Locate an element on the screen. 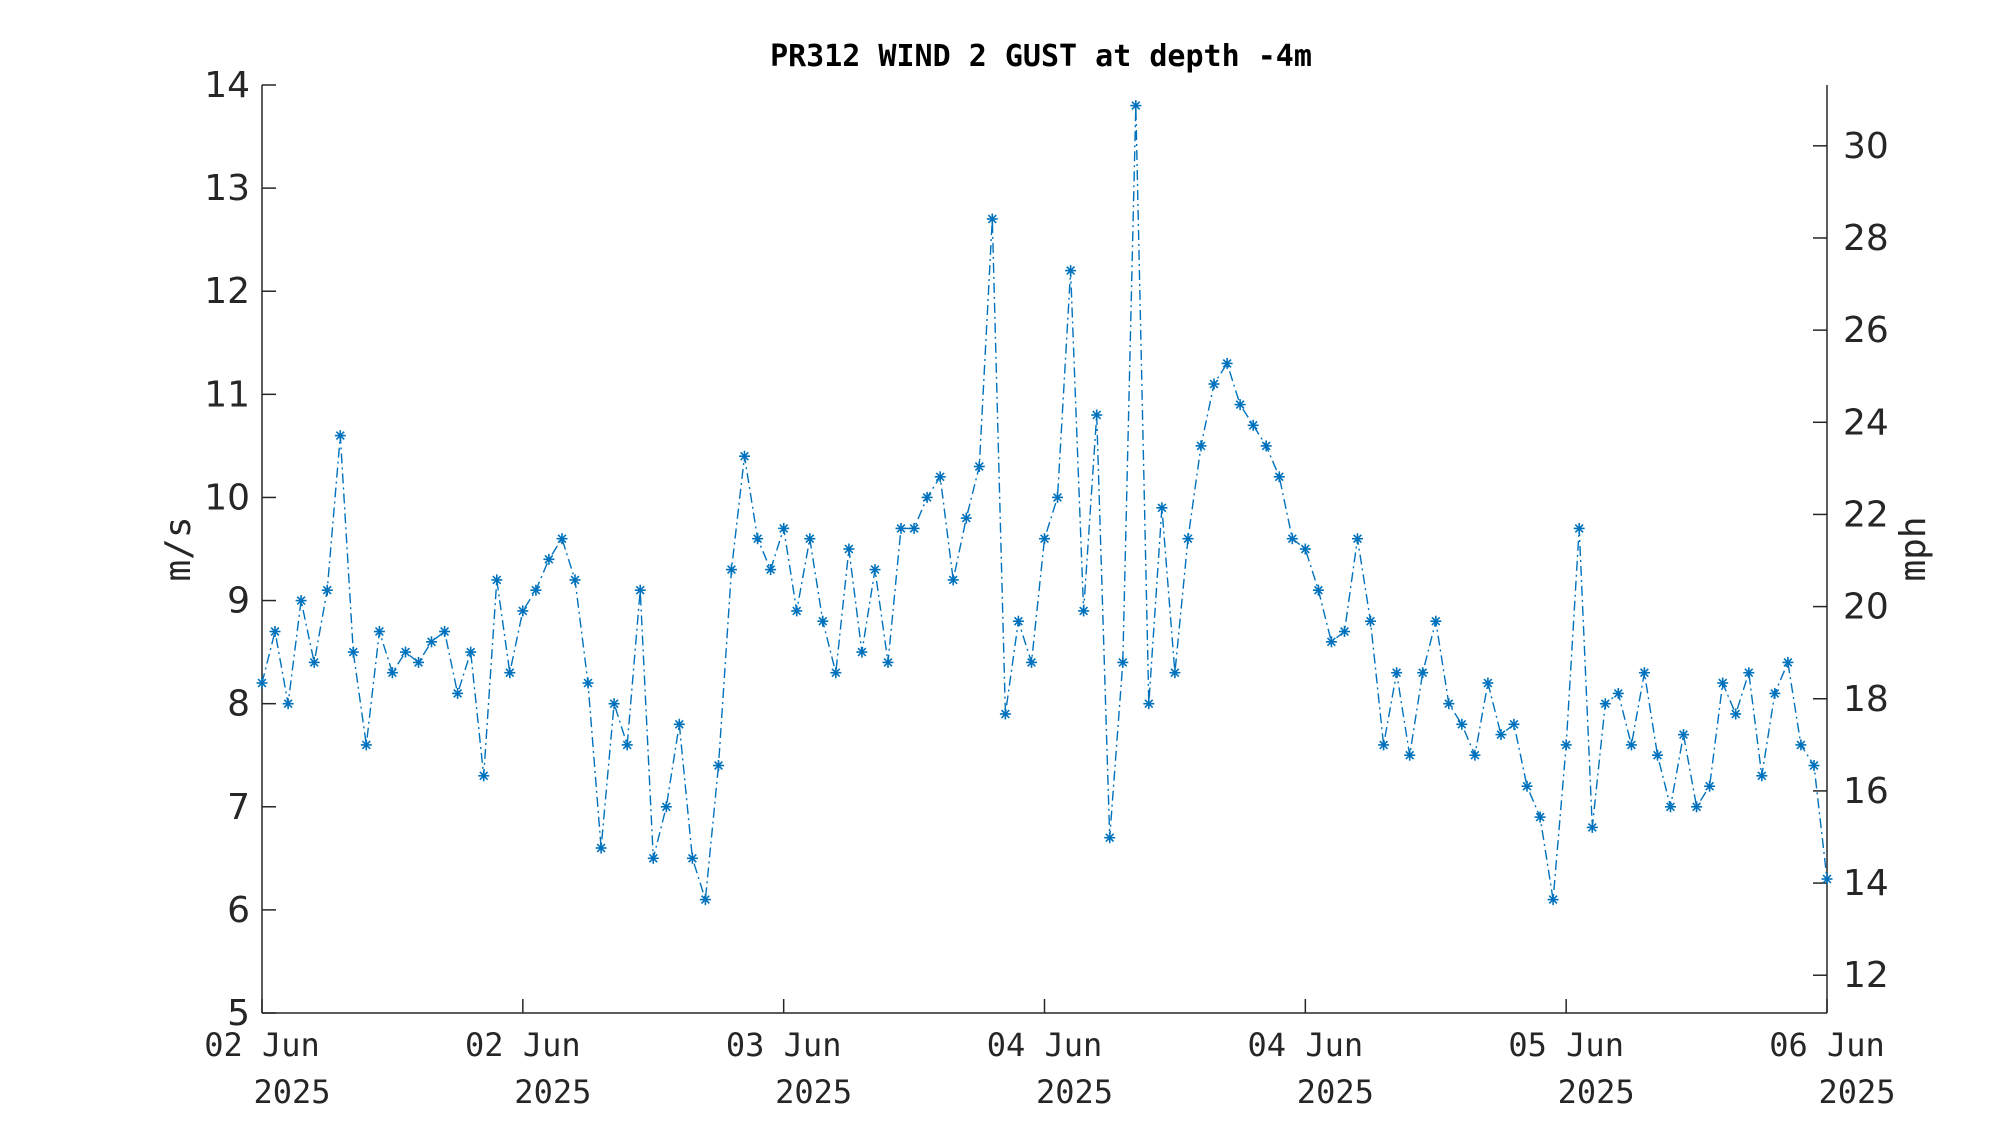 This screenshot has width=2000, height=1125. y-tick-label-left: 14 is located at coordinates (227, 85).